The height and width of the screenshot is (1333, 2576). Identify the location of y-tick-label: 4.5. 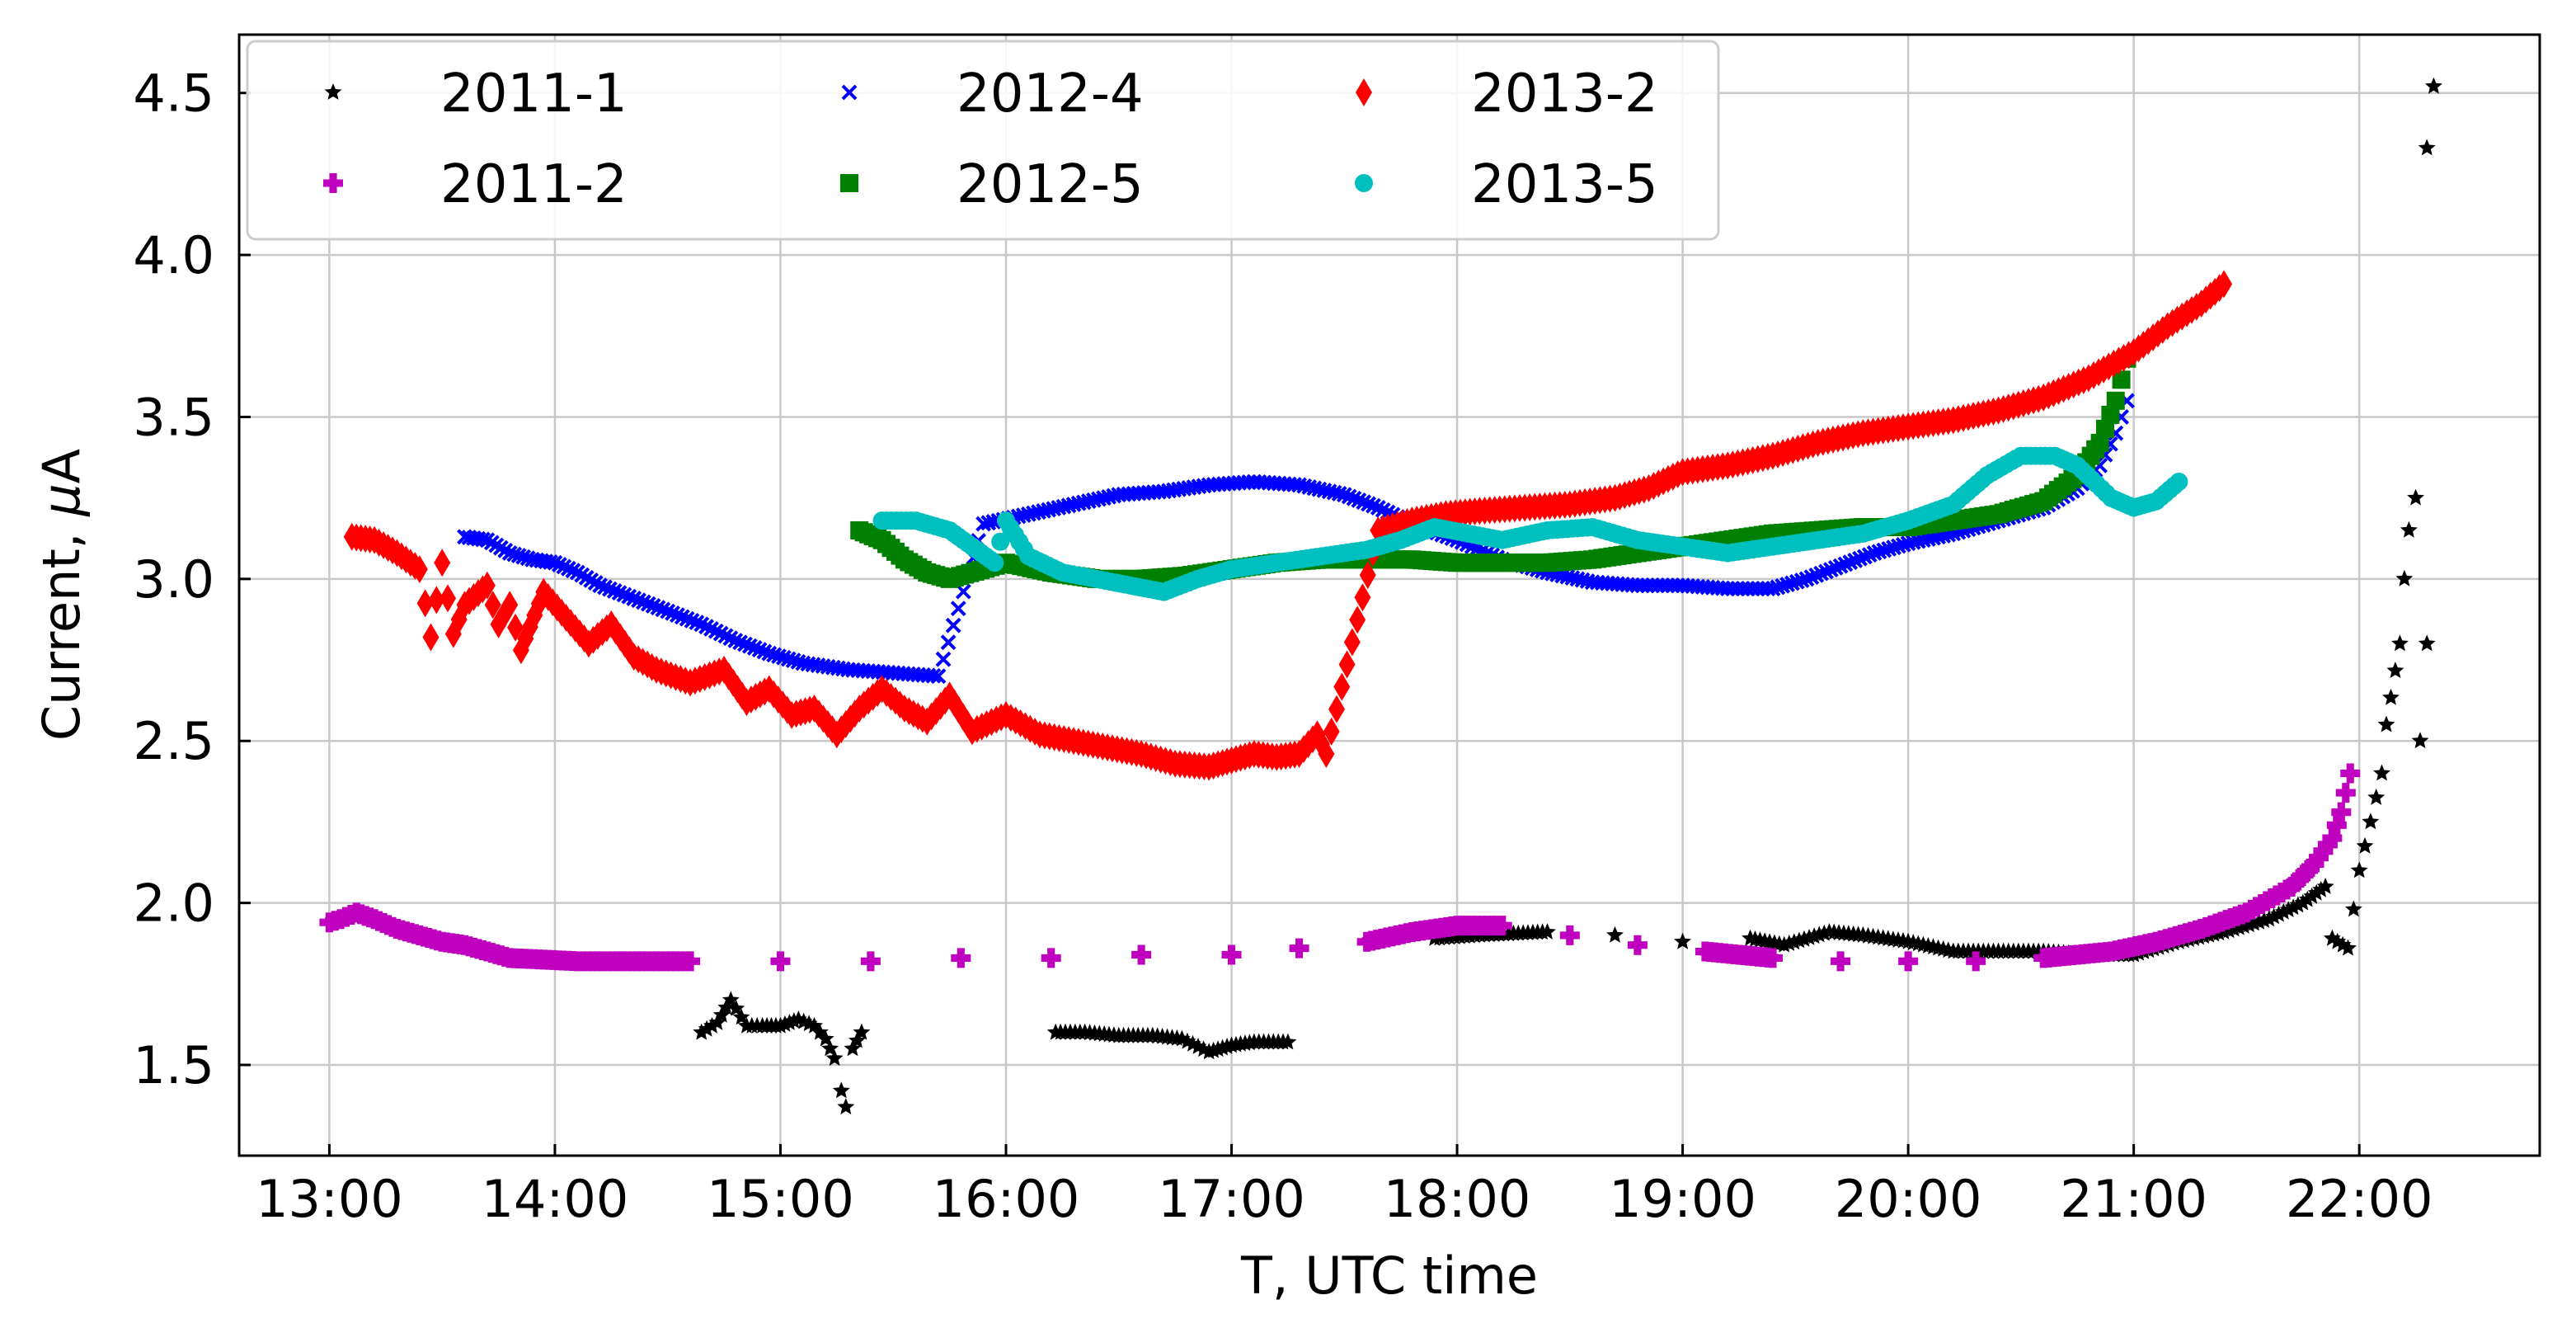
(173, 94).